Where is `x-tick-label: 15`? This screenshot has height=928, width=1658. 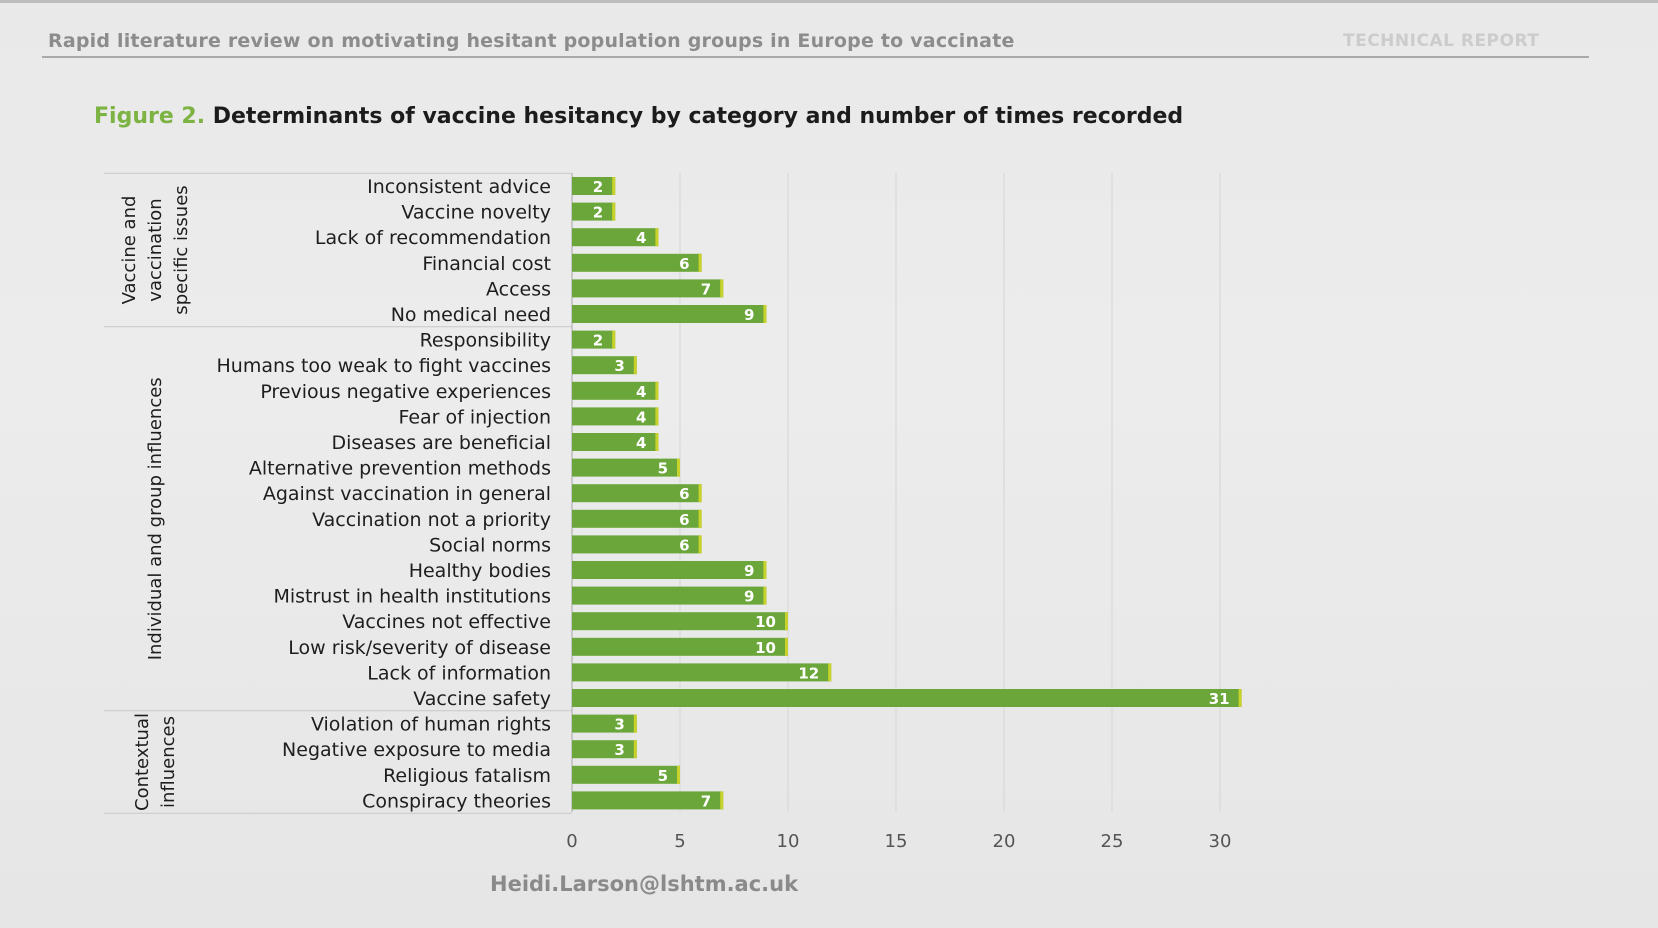 x-tick-label: 15 is located at coordinates (896, 841).